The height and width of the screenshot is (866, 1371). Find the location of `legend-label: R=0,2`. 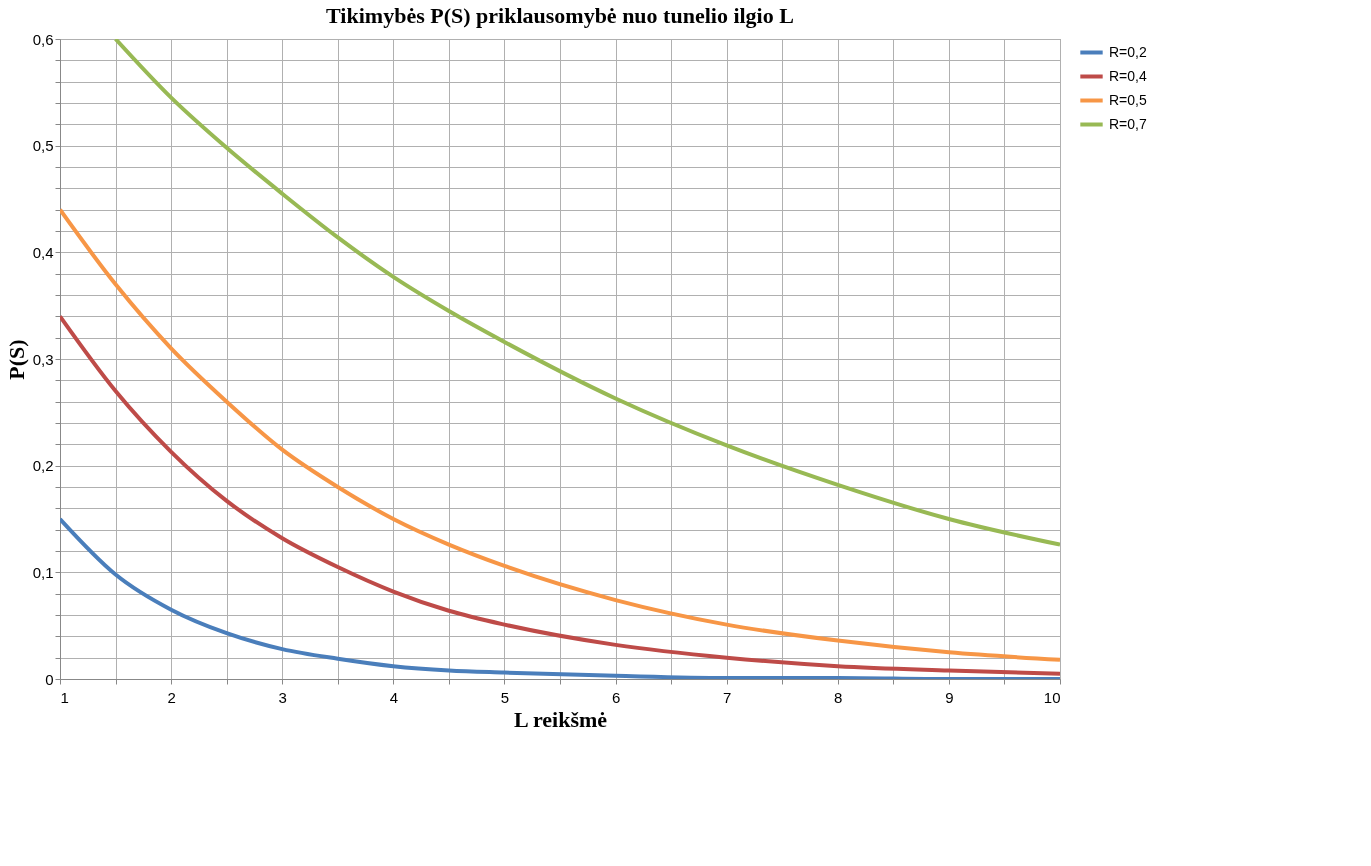

legend-label: R=0,2 is located at coordinates (1128, 51).